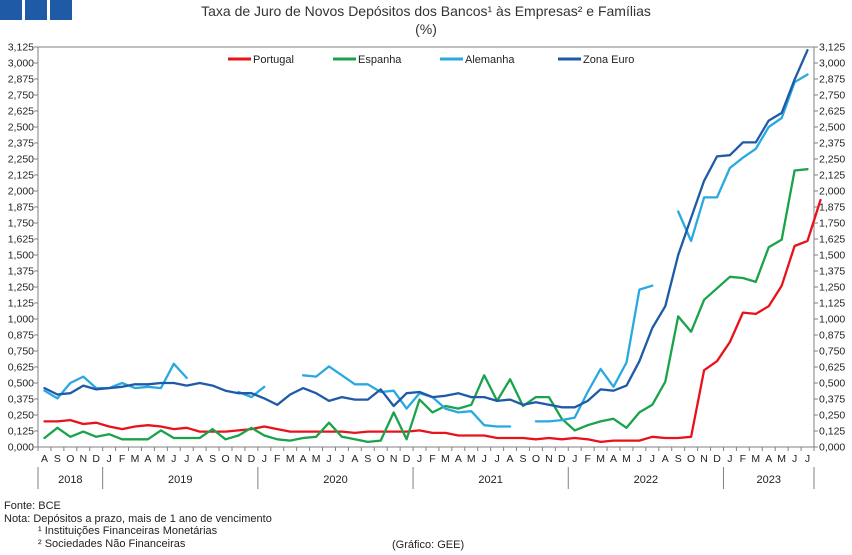 The image size is (852, 555). What do you see at coordinates (832, 224) in the screenshot?
I see `y-tick-label-right: 1,750` at bounding box center [832, 224].